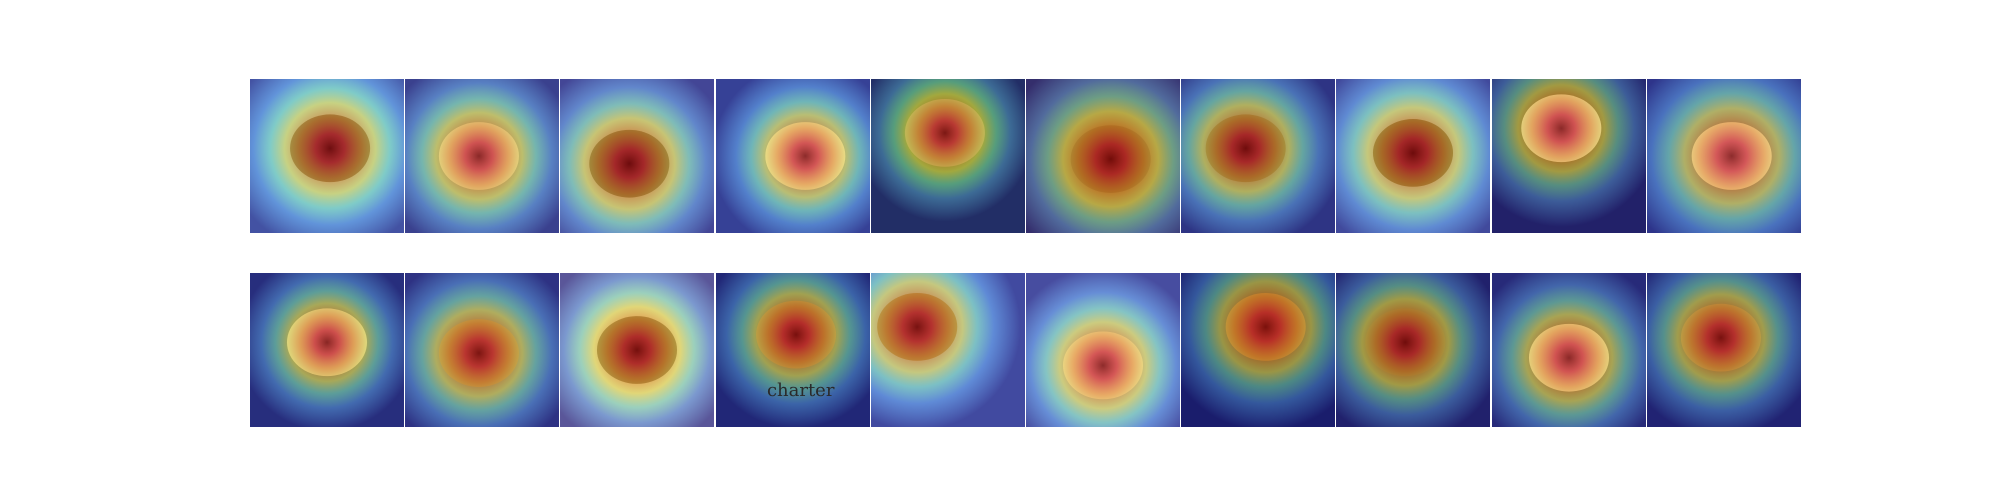  I want to click on heatmap-tile-bird-on-branch, so click(637, 156).